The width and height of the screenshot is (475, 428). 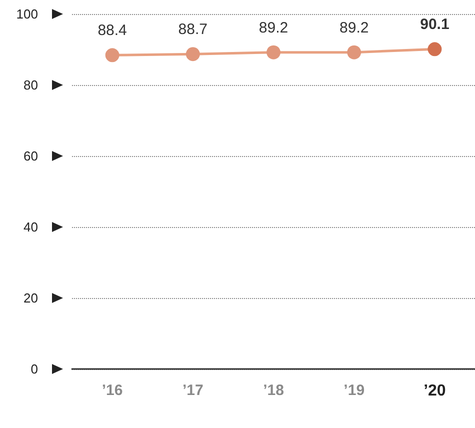 I want to click on y-tick-label: 20, so click(x=31, y=298).